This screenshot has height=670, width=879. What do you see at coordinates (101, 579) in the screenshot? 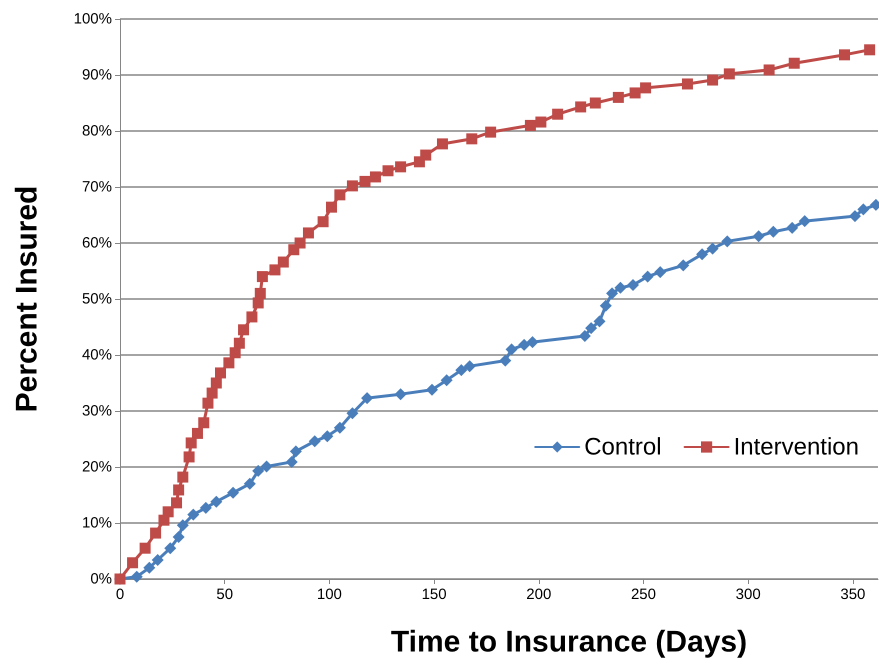
I see `y-tick-label: 0%` at bounding box center [101, 579].